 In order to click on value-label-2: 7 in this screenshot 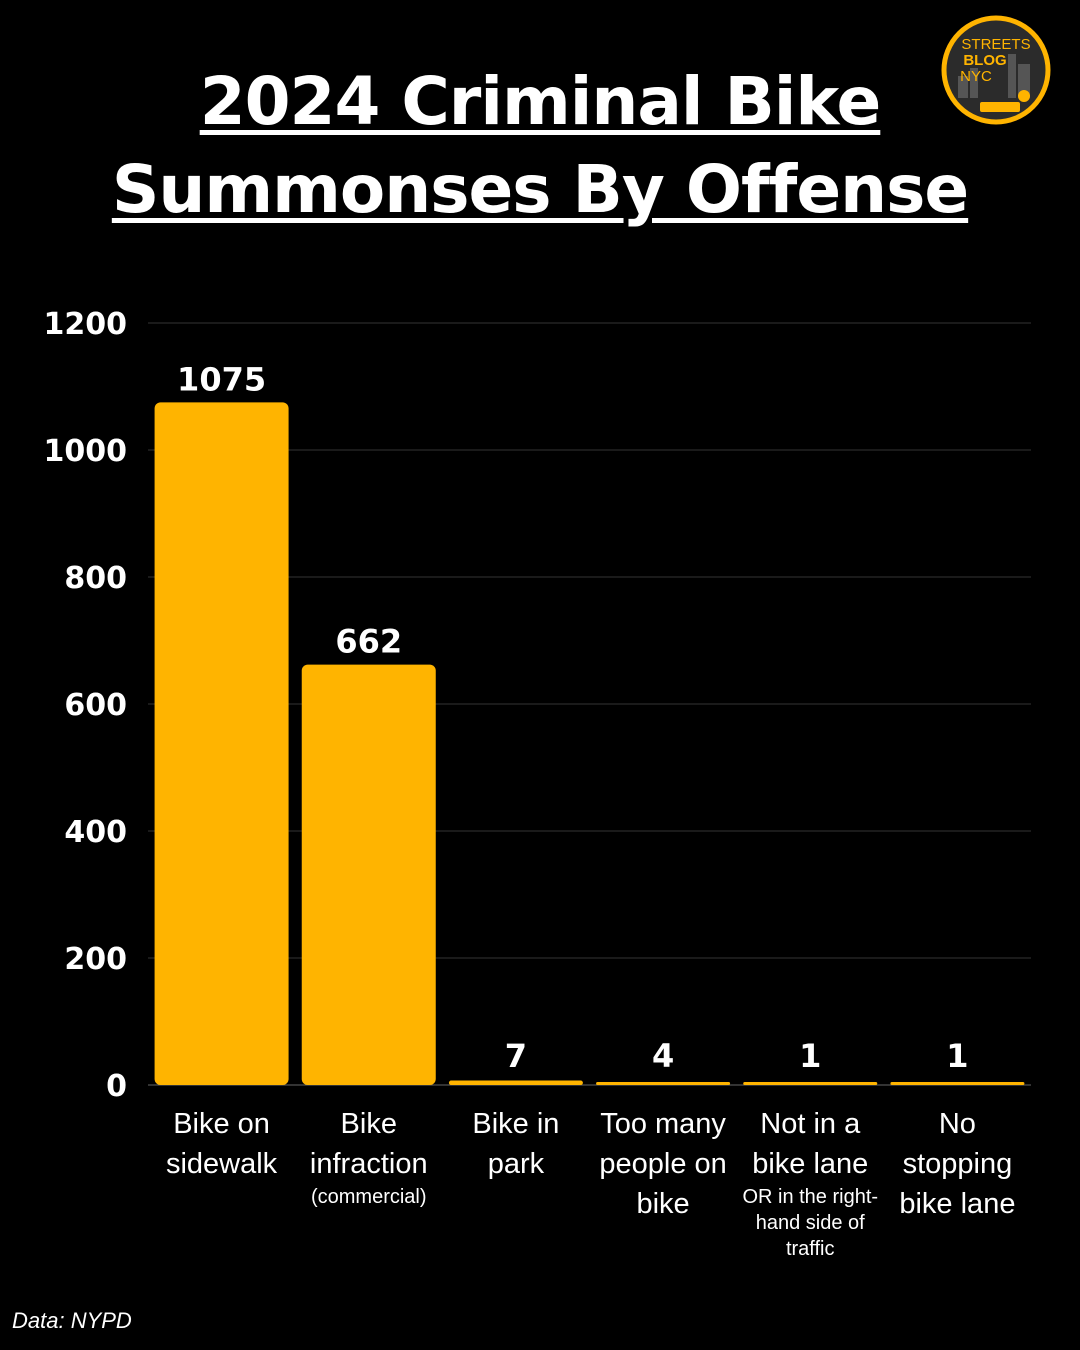, I will do `click(516, 1056)`.